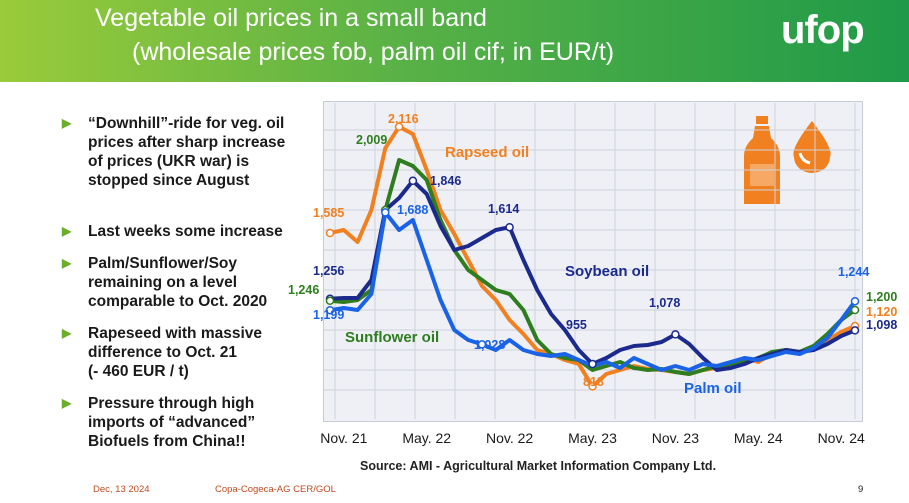  I want to click on data-label: 1,098, so click(881, 325).